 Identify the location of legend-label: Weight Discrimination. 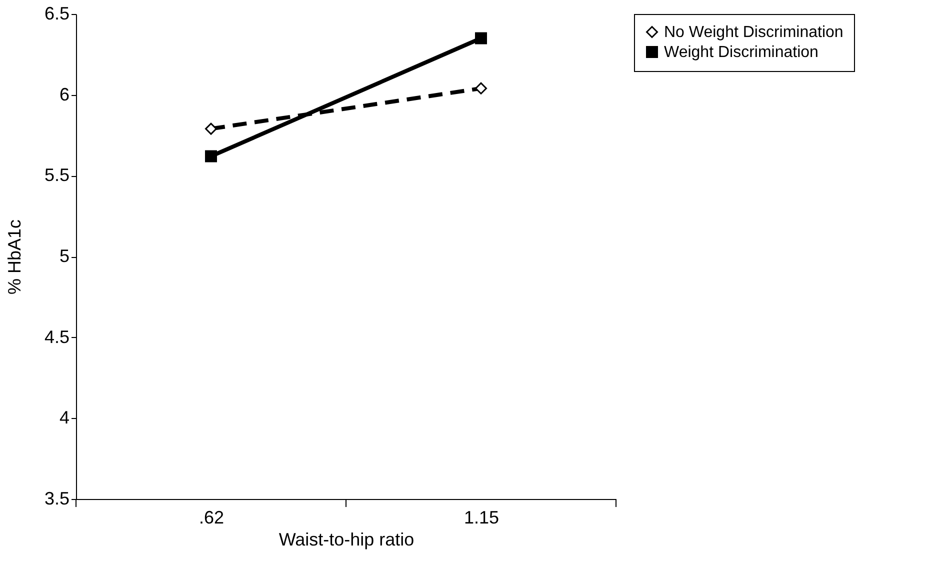
(741, 52).